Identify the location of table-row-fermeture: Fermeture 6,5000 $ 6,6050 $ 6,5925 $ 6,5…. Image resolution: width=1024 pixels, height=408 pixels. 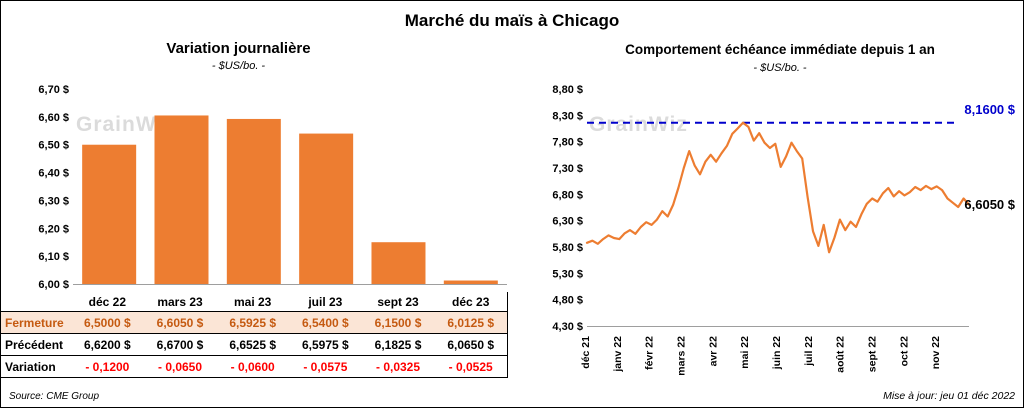
(254, 323).